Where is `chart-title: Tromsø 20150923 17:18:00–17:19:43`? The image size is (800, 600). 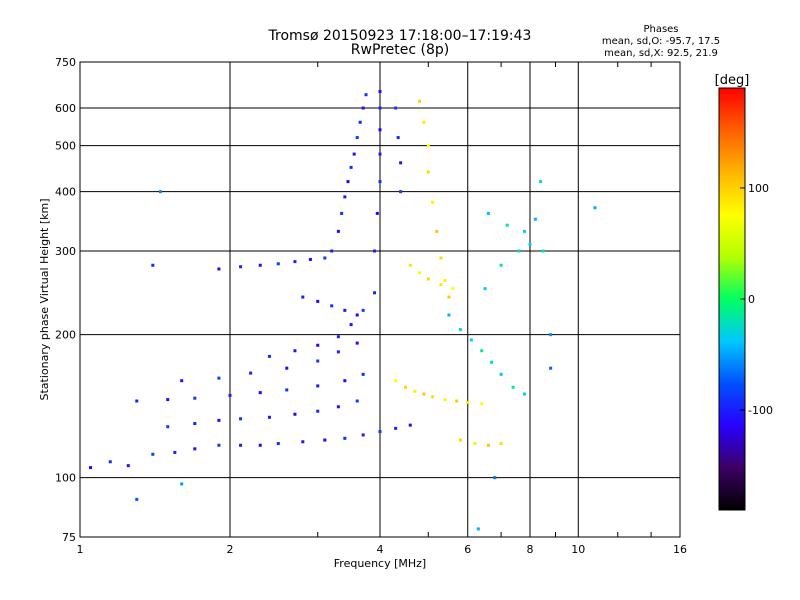 chart-title: Tromsø 20150923 17:18:00–17:19:43 is located at coordinates (400, 36).